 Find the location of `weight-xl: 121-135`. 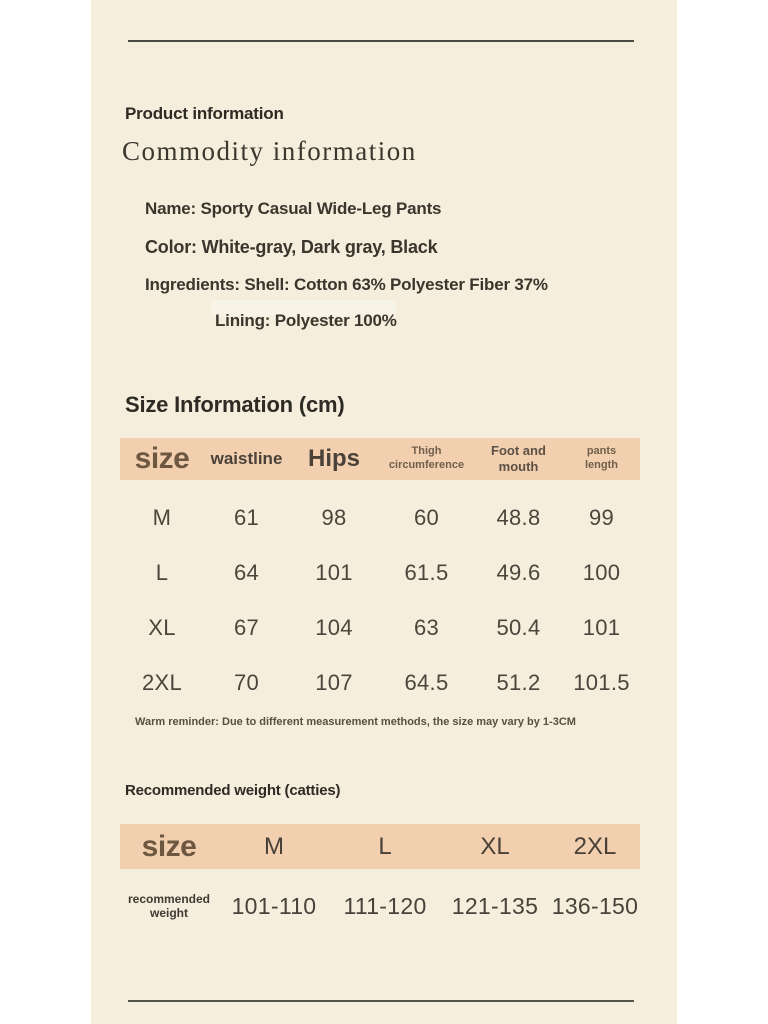

weight-xl: 121-135 is located at coordinates (495, 905).